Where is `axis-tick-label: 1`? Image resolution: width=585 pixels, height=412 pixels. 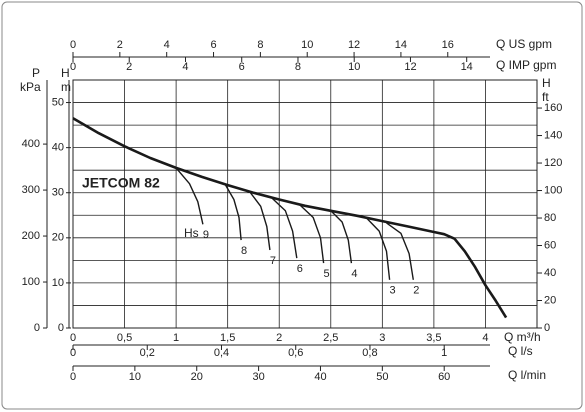
axis-tick-label: 1 is located at coordinates (444, 353).